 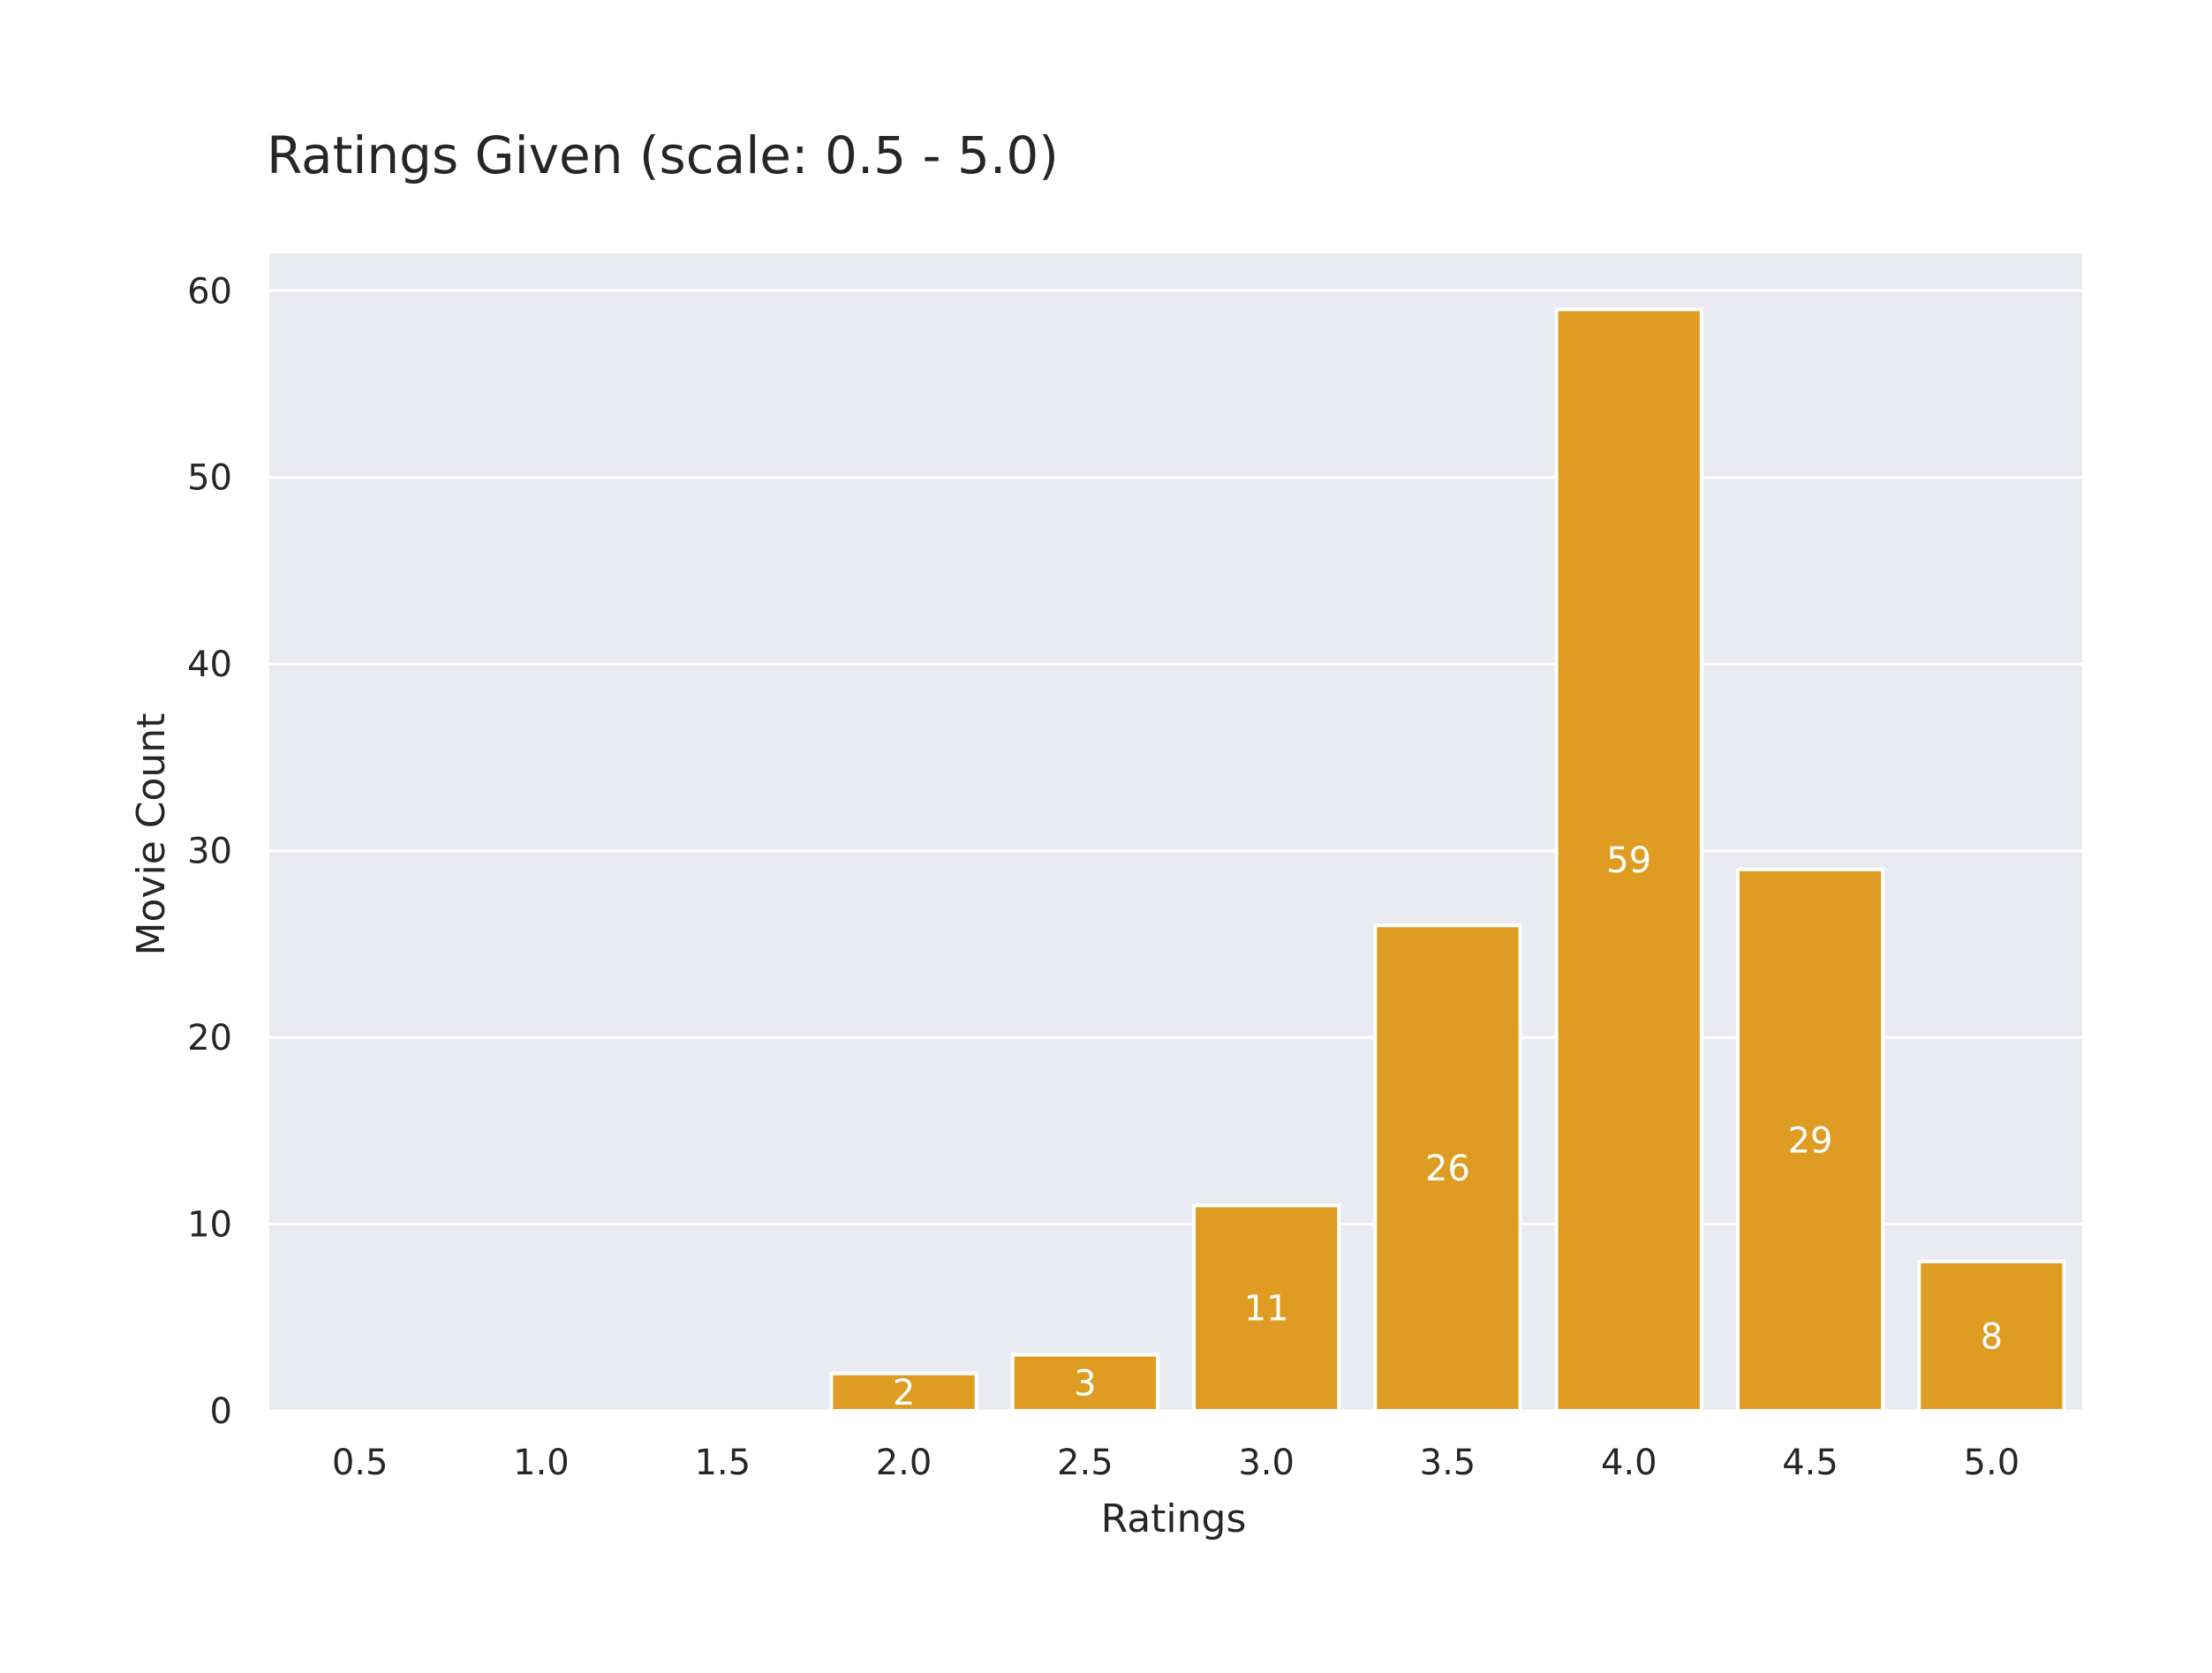 I want to click on y-axis-label: Movie Count, so click(x=151, y=834).